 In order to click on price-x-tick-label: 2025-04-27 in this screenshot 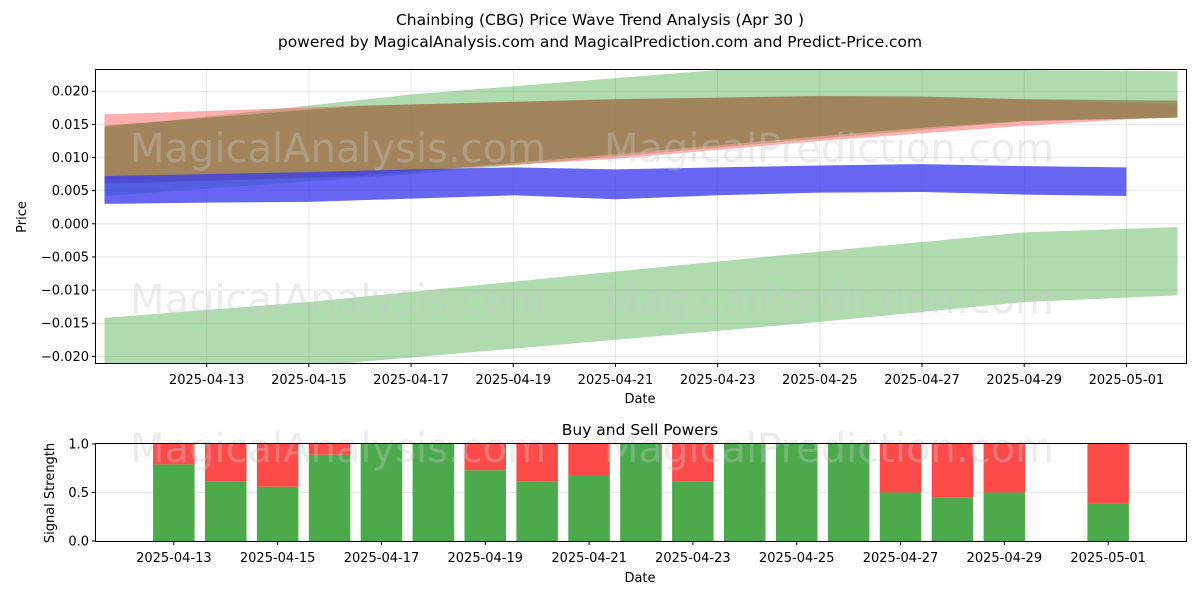, I will do `click(922, 380)`.